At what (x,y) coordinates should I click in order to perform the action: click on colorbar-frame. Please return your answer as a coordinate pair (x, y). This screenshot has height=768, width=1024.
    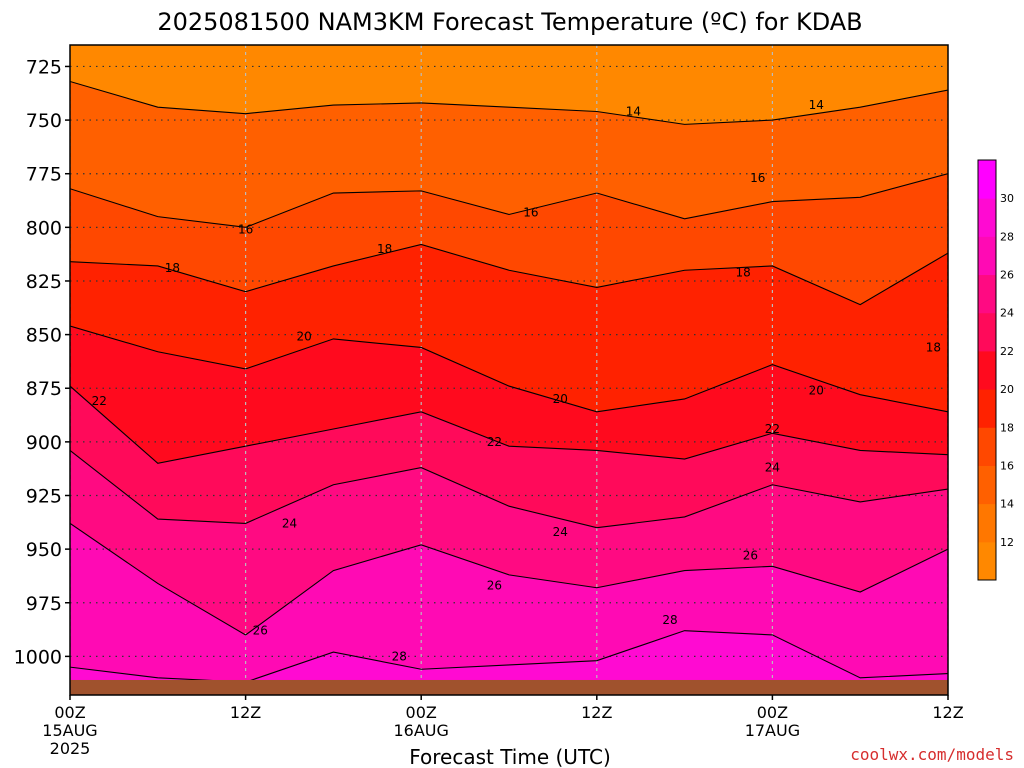
    Looking at the image, I should click on (987, 370).